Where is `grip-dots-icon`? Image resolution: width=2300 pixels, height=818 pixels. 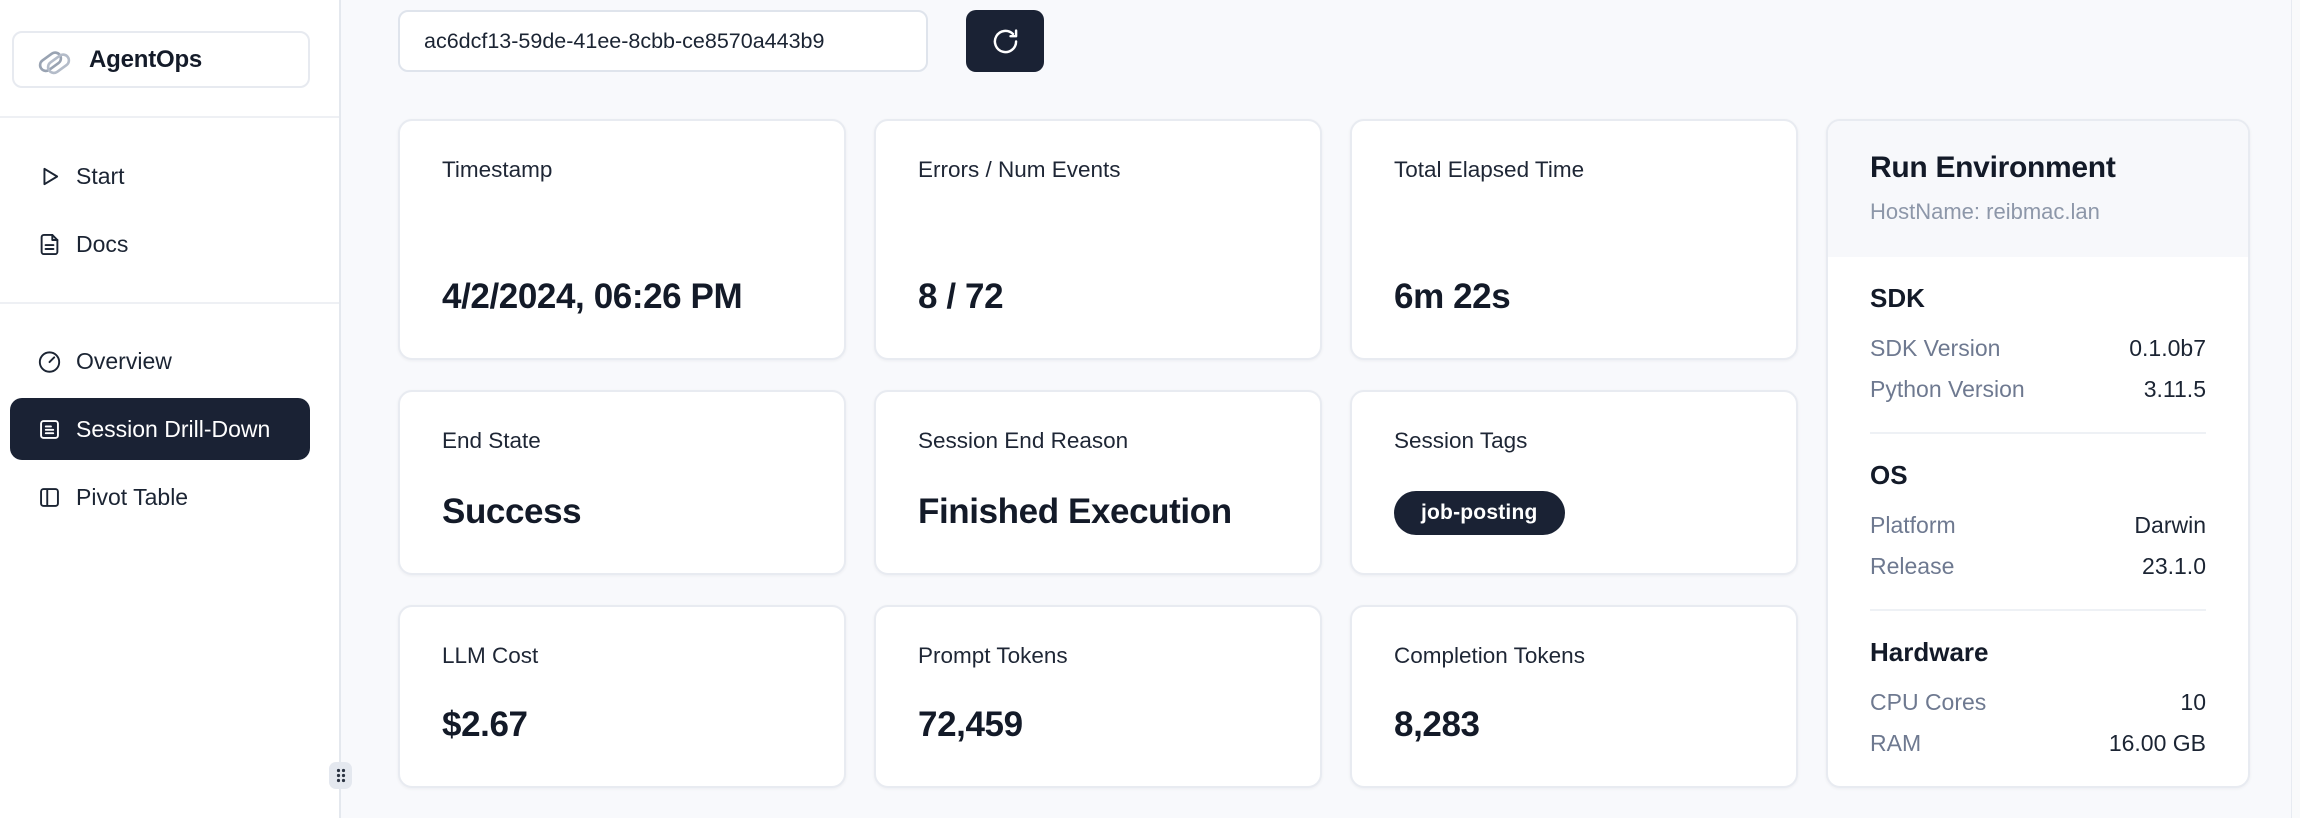 grip-dots-icon is located at coordinates (341, 775).